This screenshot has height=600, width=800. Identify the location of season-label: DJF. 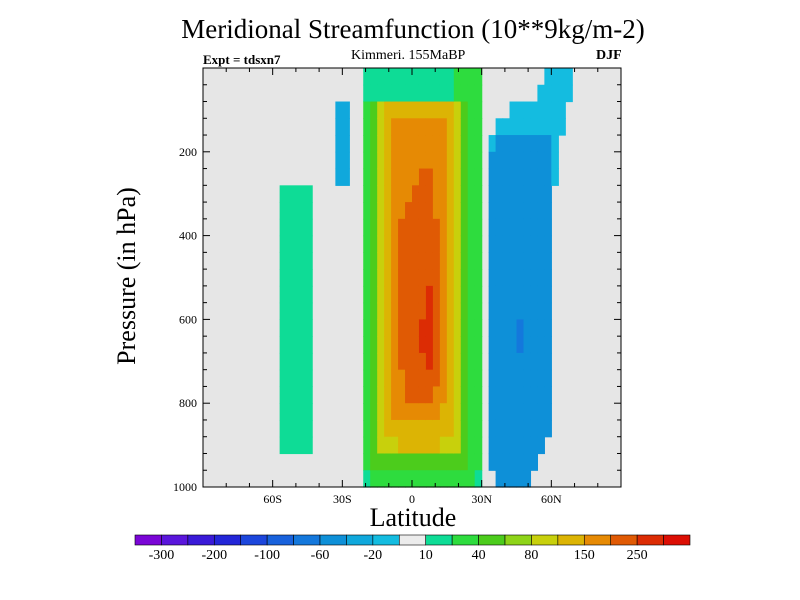
(609, 55).